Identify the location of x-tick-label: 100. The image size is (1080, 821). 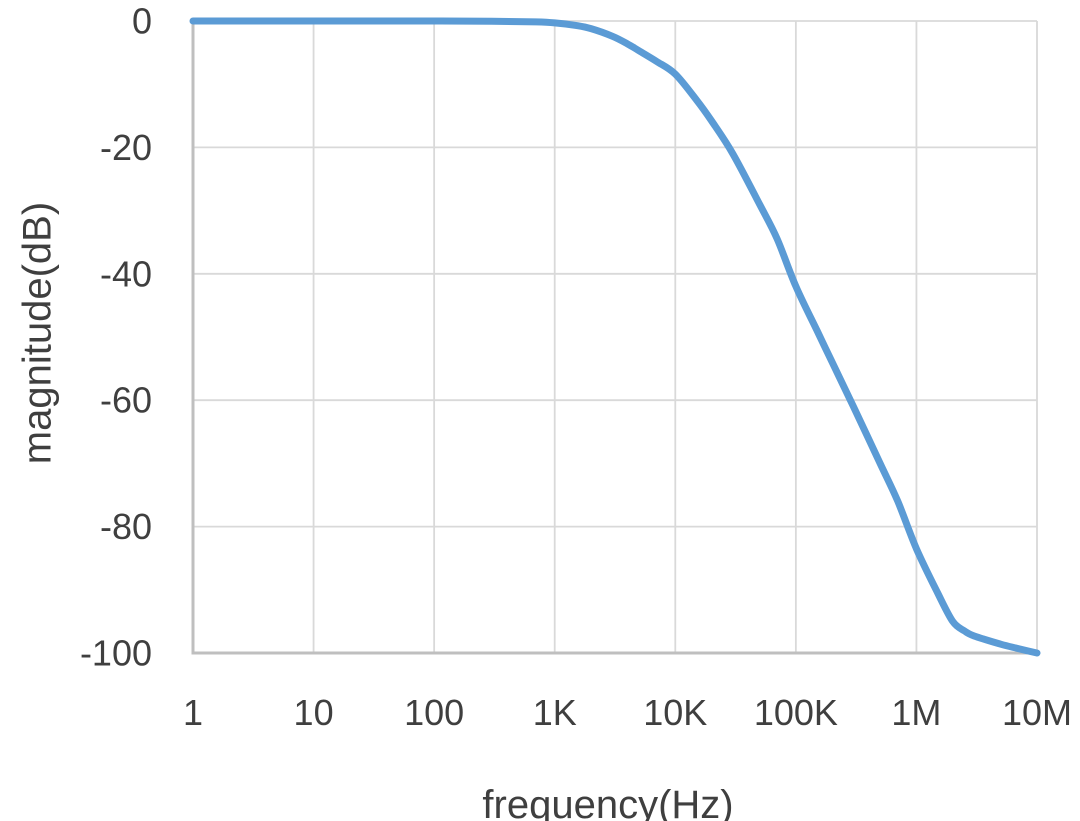
(434, 712).